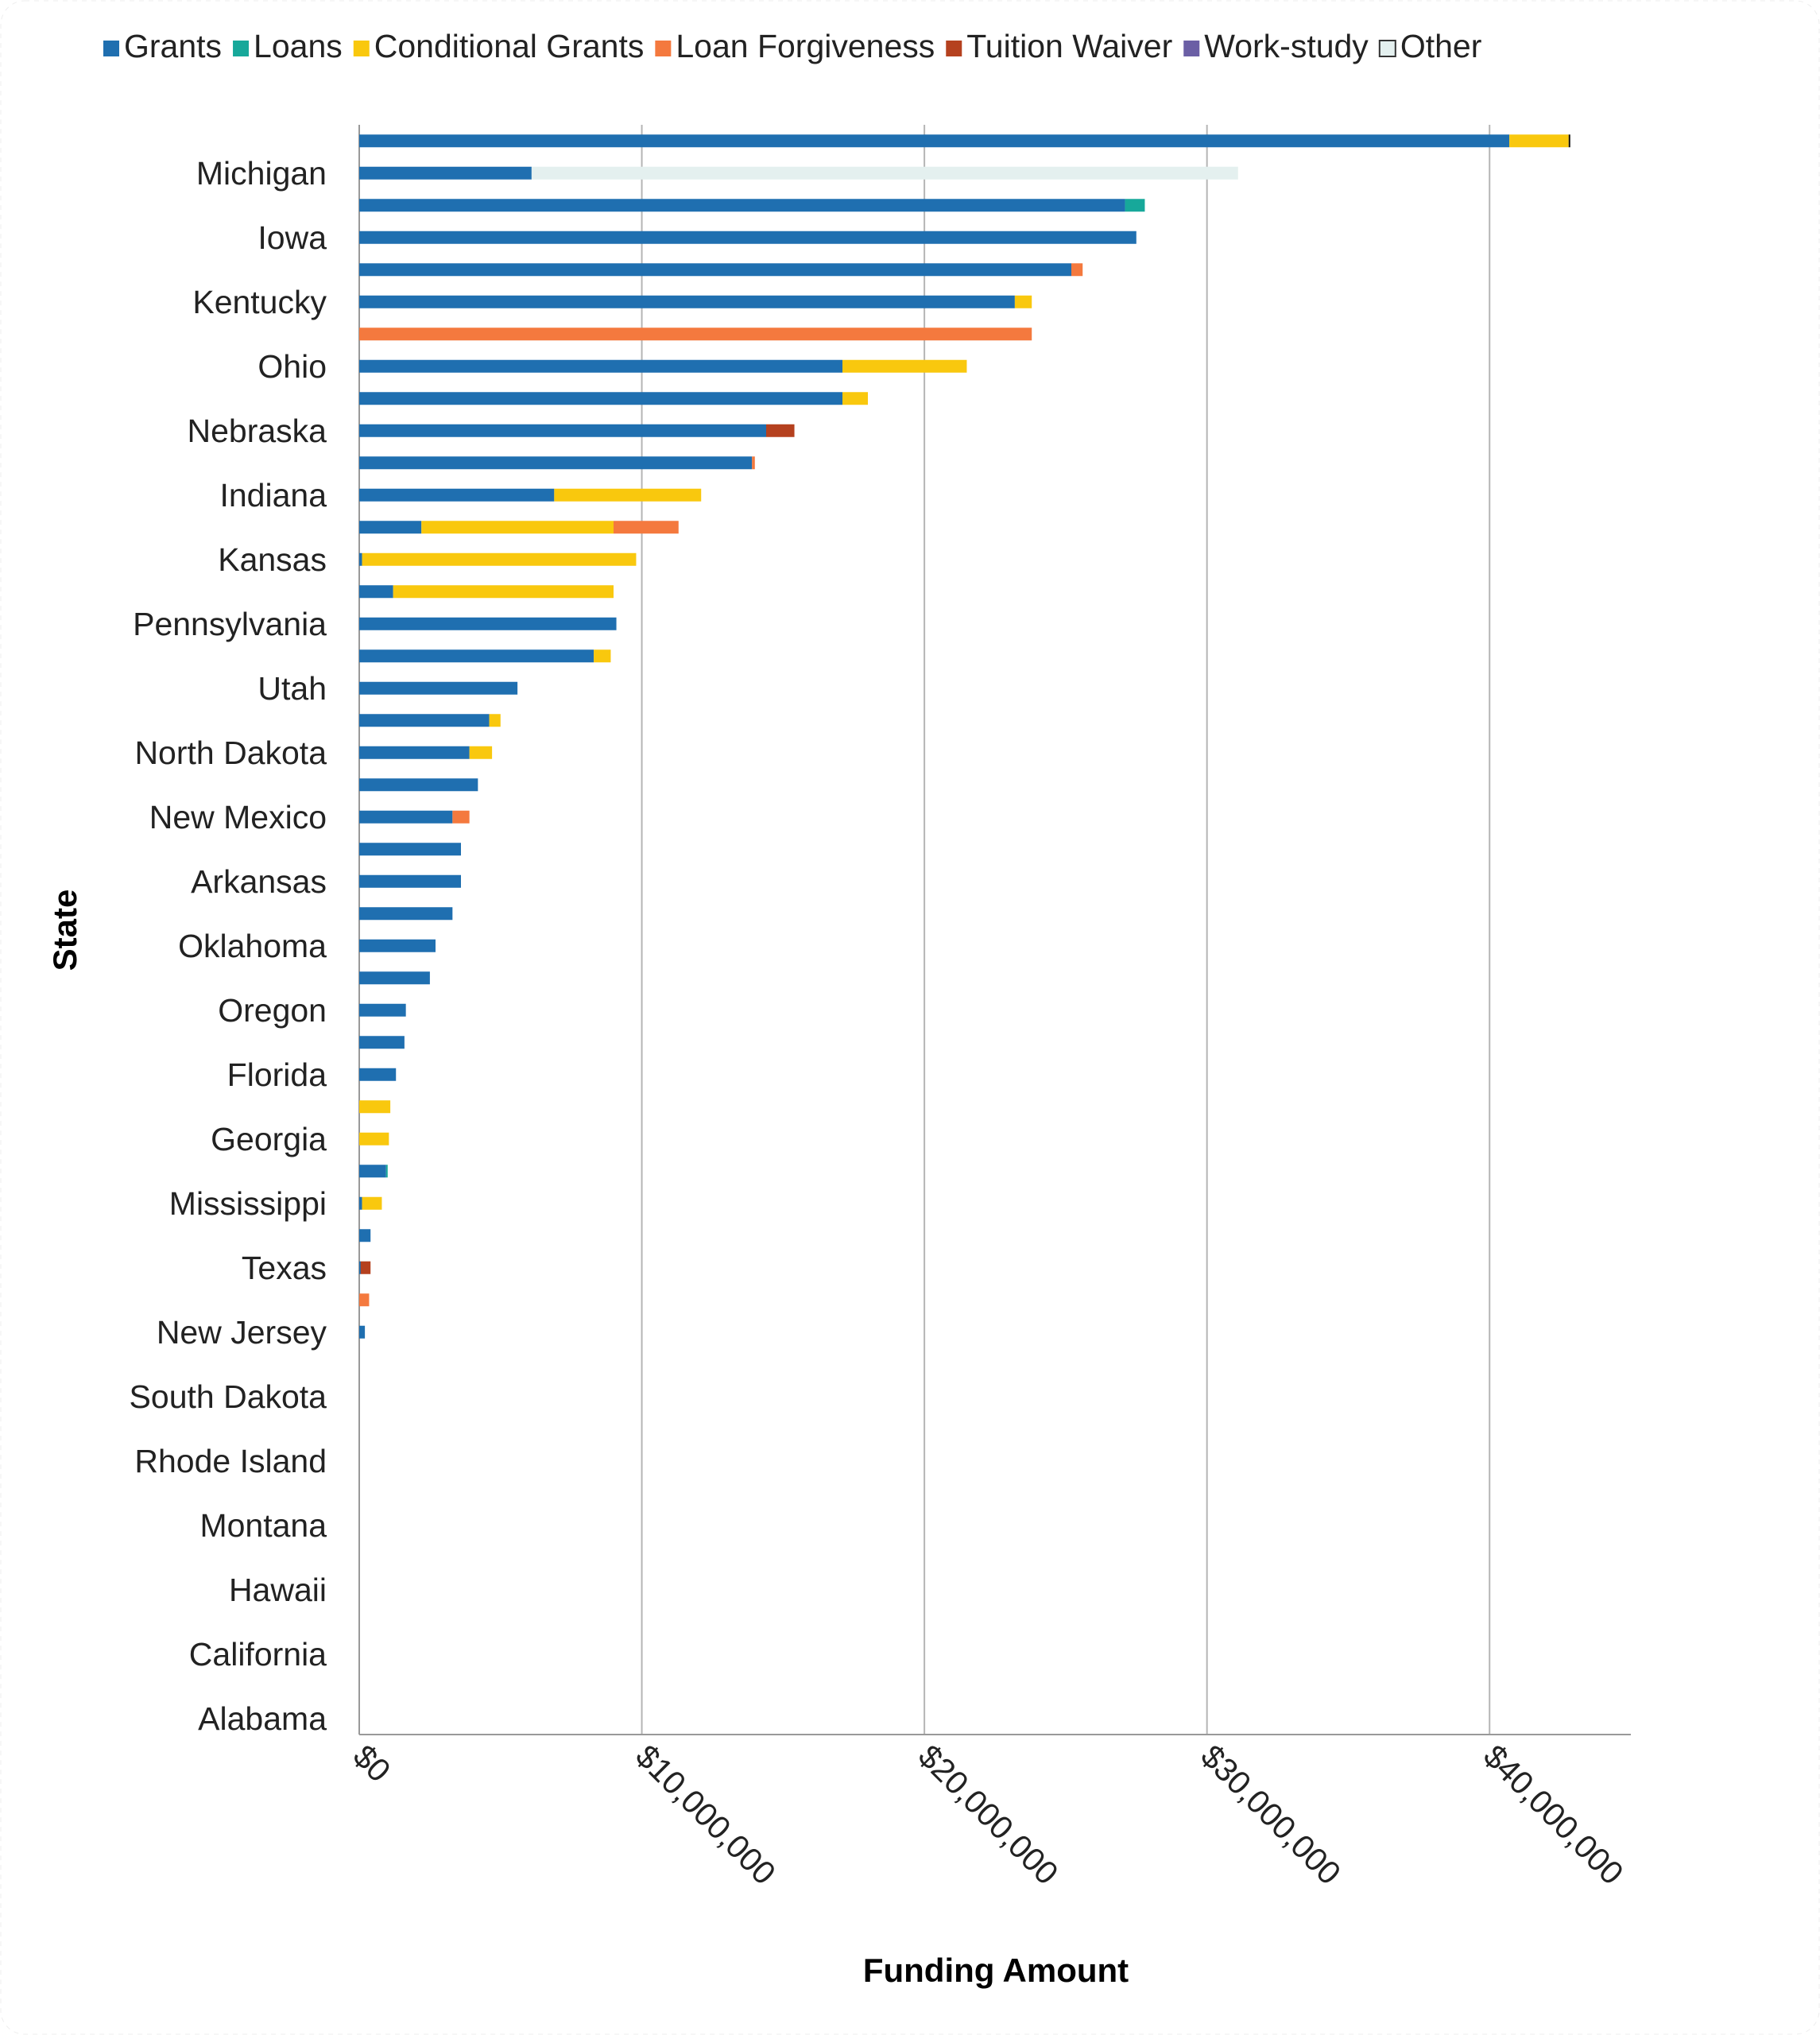  I want to click on y-tick-label: Montana, so click(263, 1525).